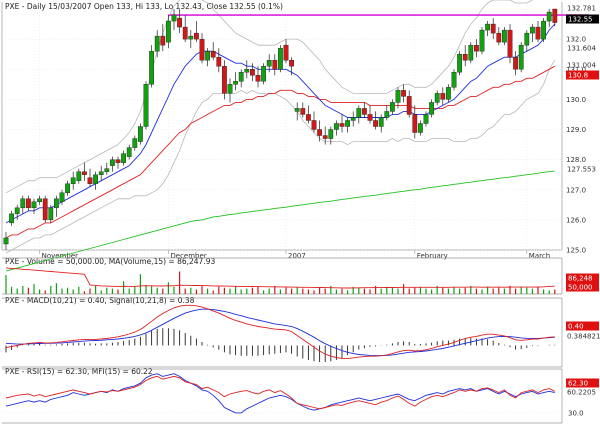 This screenshot has width=600, height=431. I want to click on rsi-badge-value-box, so click(582, 383).